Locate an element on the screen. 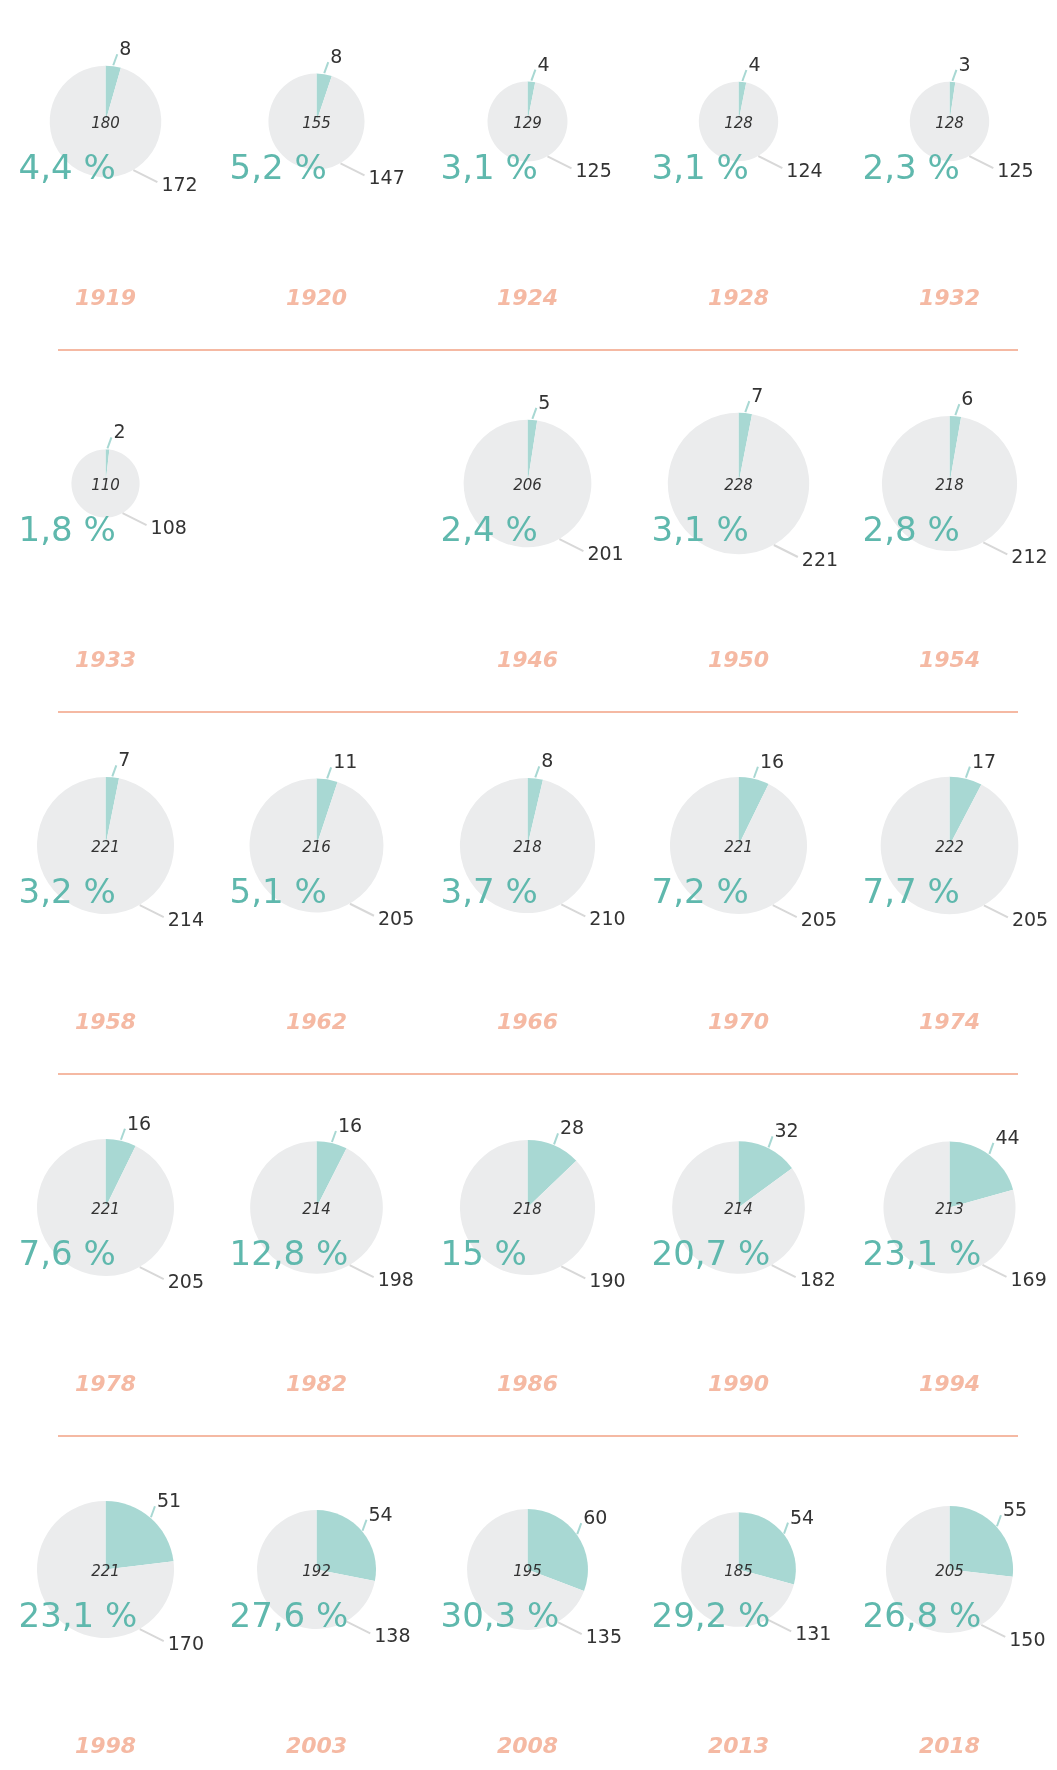  text: 1970 is located at coordinates (738, 1021).